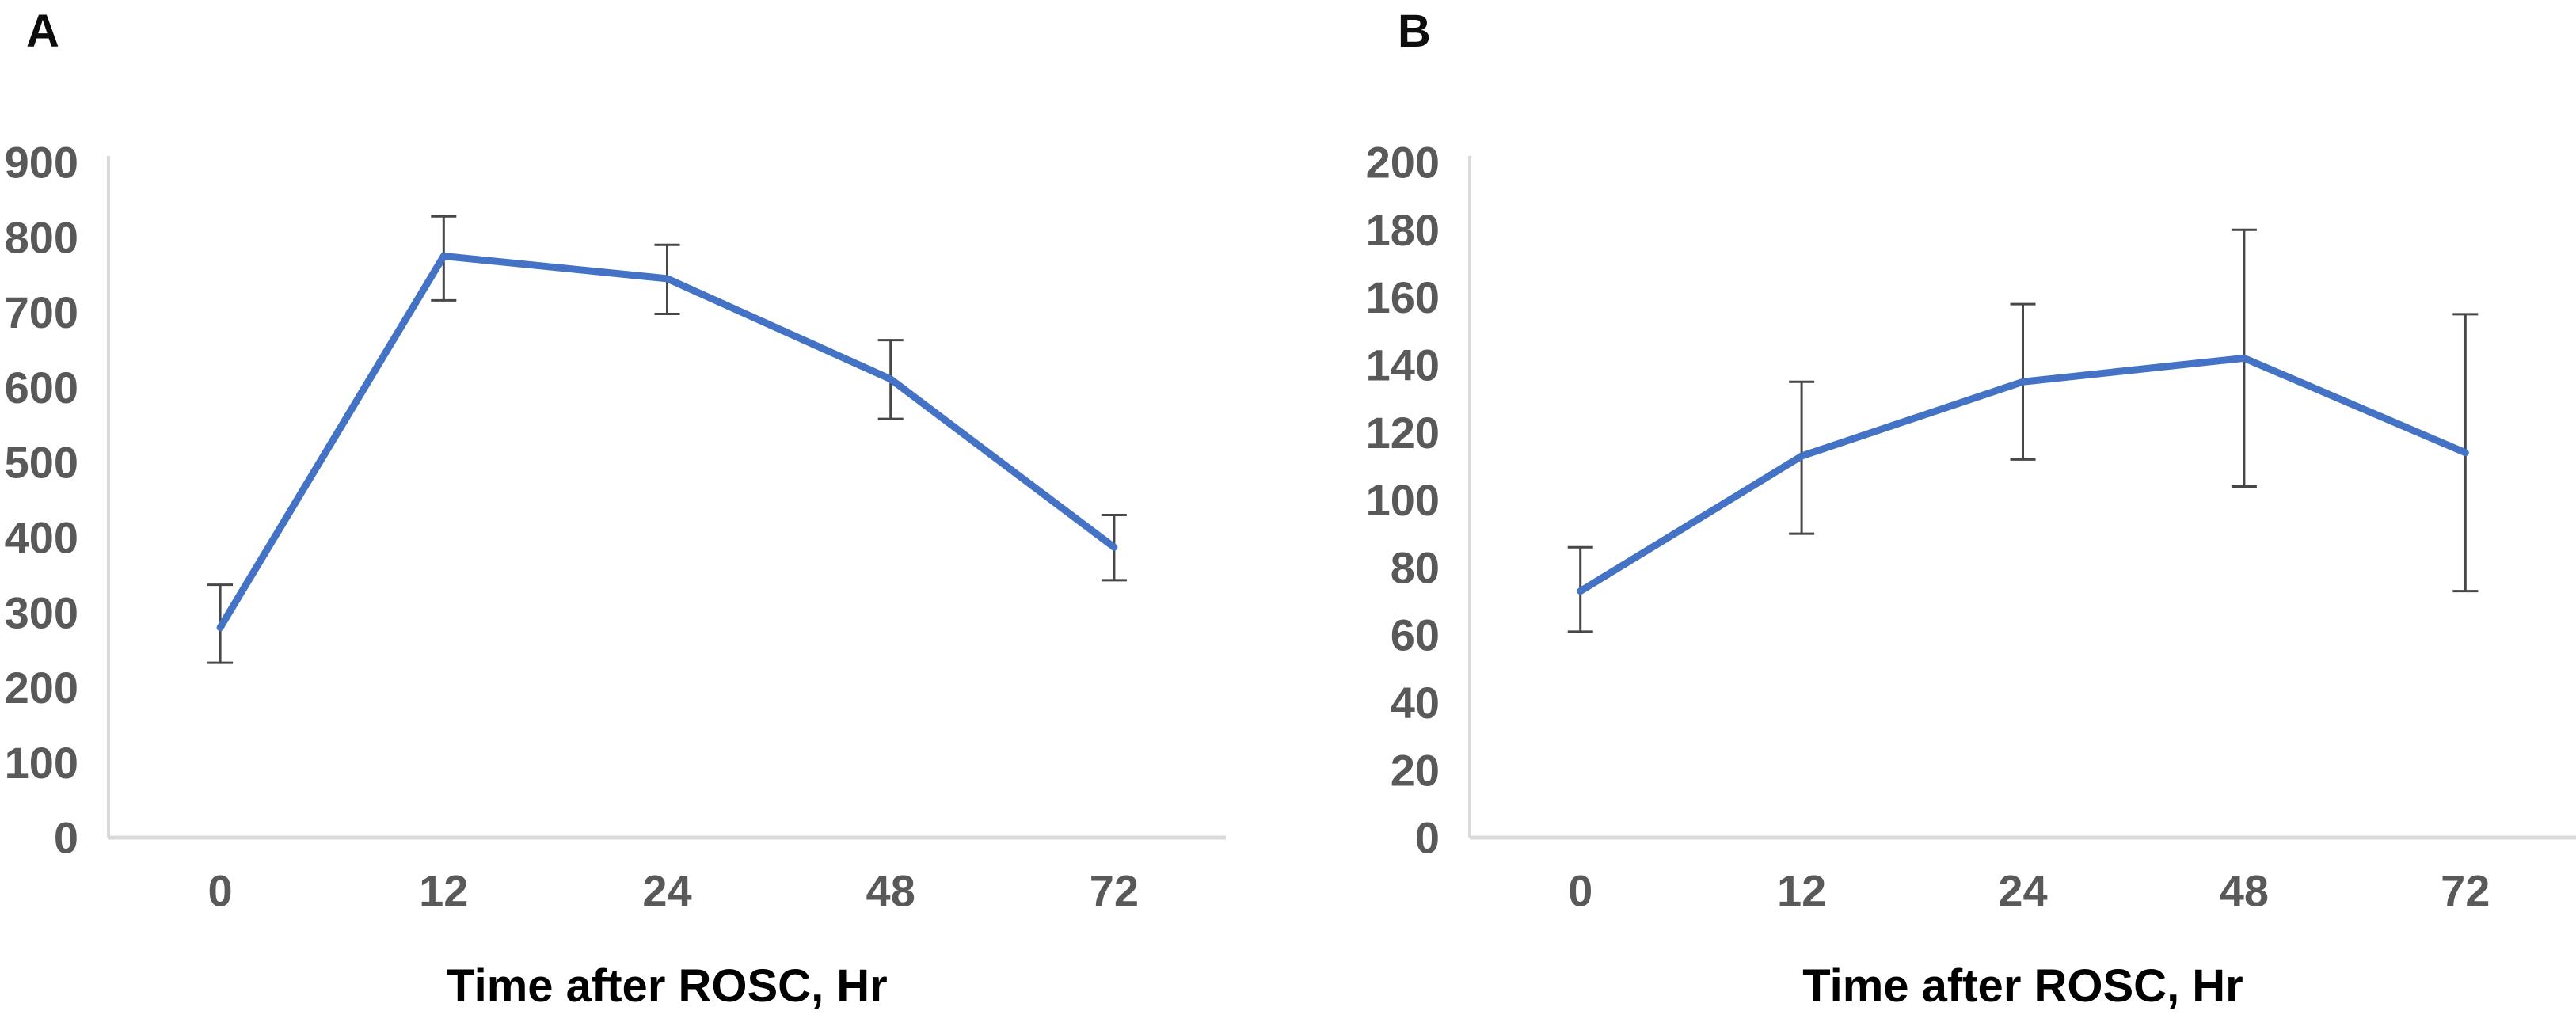  I want to click on y-tick-label: 180, so click(1403, 230).